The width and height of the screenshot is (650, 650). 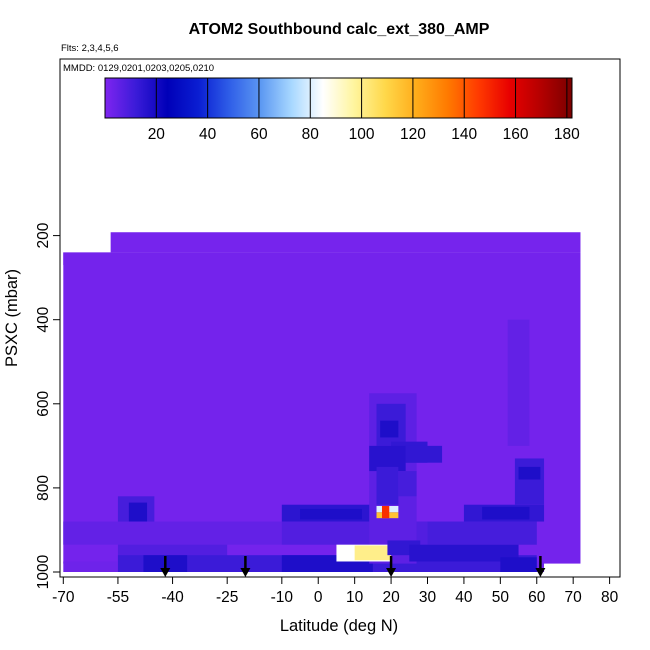 What do you see at coordinates (338, 98) in the screenshot?
I see `colorbar-gradient` at bounding box center [338, 98].